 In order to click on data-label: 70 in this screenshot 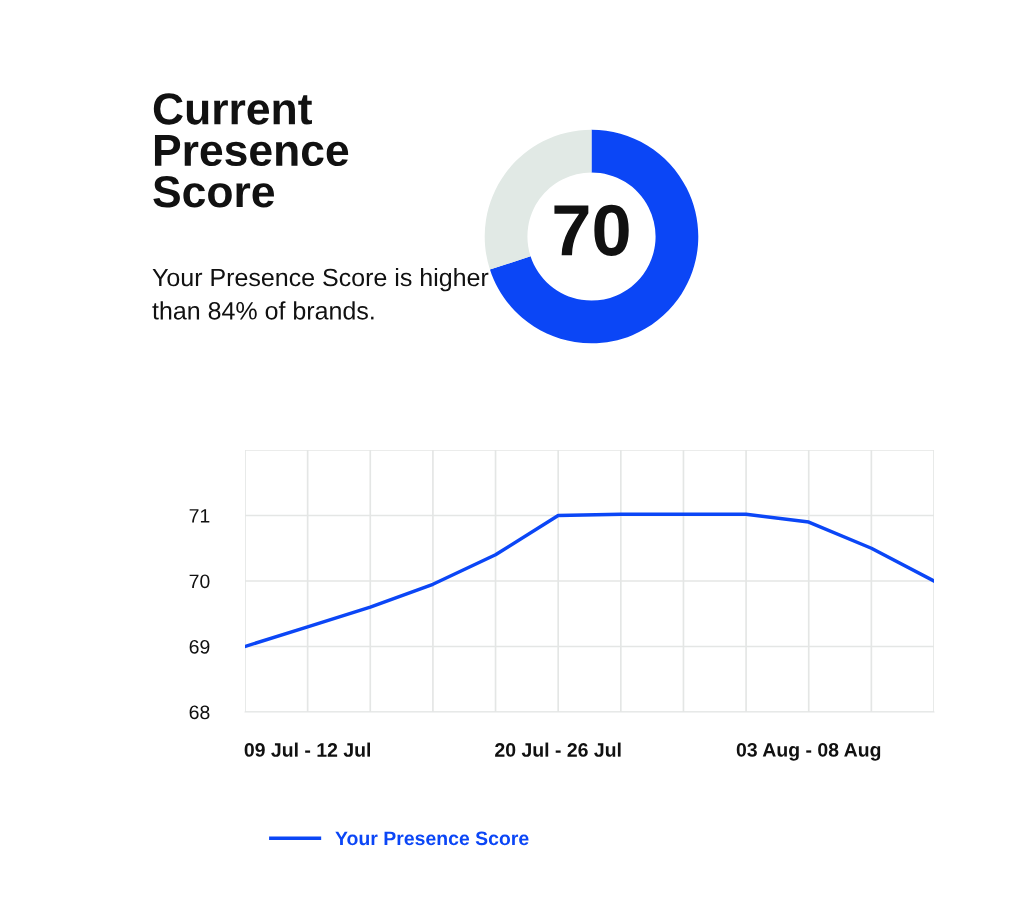, I will do `click(591, 230)`.